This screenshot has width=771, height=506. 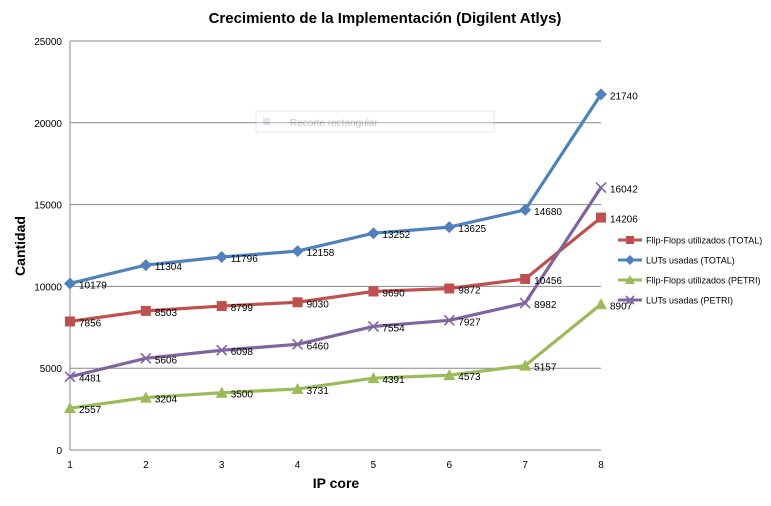 I want to click on data-label: 10179, so click(x=93, y=285).